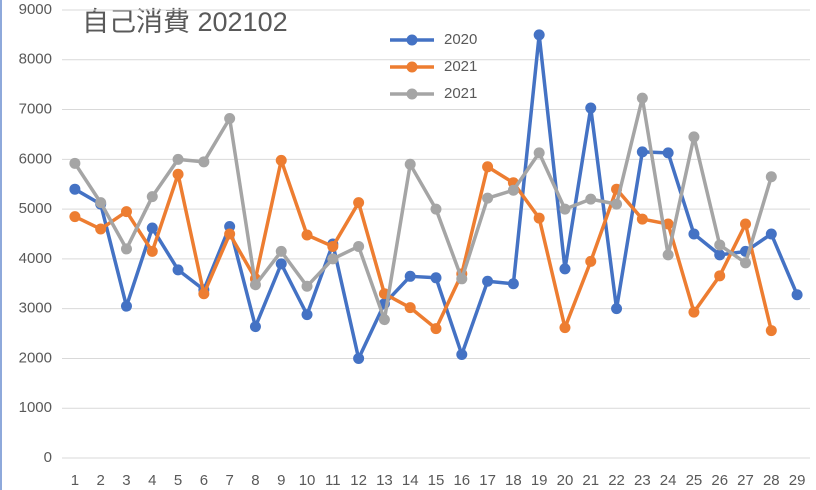 The width and height of the screenshot is (816, 490). What do you see at coordinates (358, 480) in the screenshot?
I see `x-tick-label: 12` at bounding box center [358, 480].